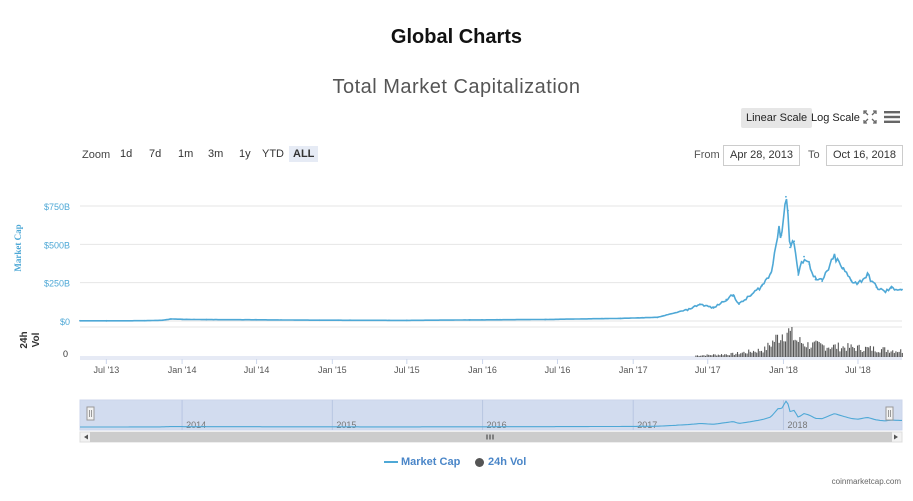  I want to click on legend-24h-vol-label: 24h Vol, so click(507, 462).